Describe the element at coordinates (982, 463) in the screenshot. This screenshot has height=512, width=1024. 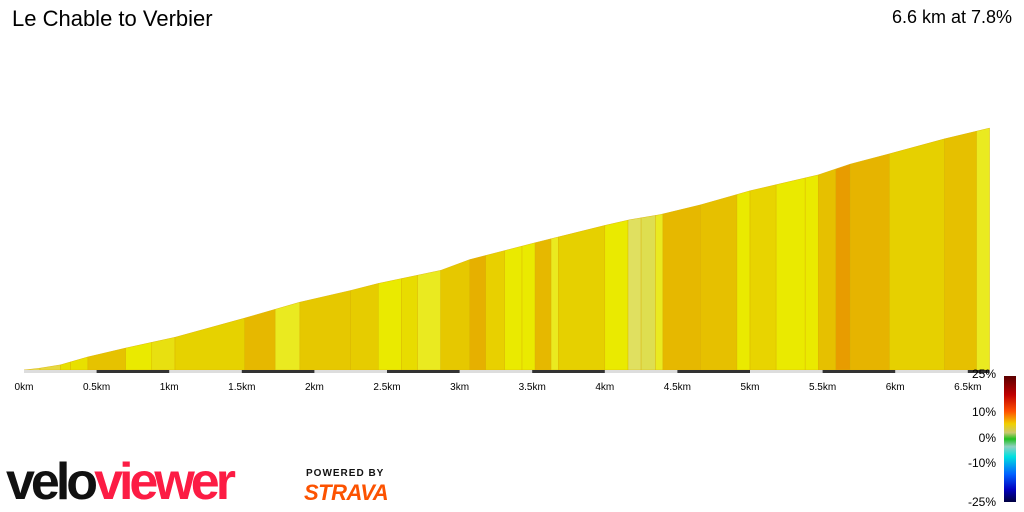
I see `legend-label: -10%` at that location.